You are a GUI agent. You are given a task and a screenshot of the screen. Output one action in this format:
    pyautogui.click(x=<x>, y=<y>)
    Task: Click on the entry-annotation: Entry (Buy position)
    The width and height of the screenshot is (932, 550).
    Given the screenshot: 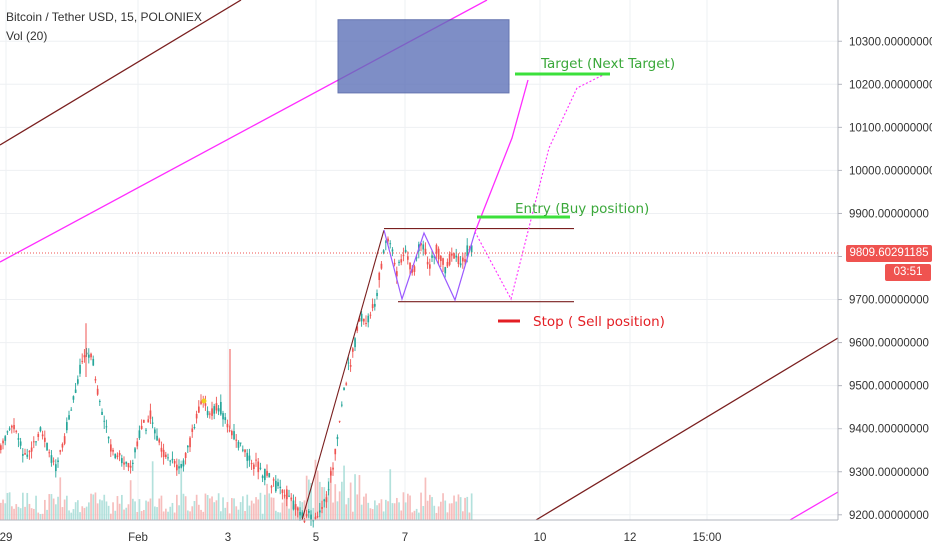 What is the action you would take?
    pyautogui.click(x=582, y=209)
    